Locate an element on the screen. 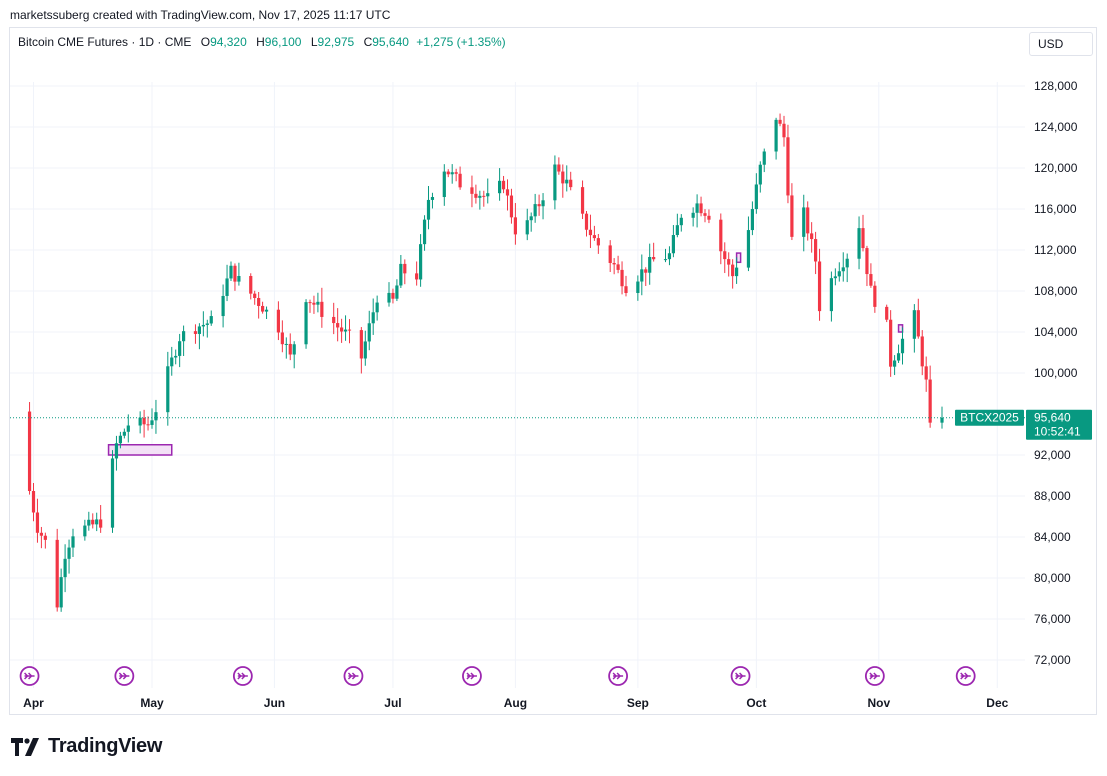 This screenshot has width=1107, height=776. price-tick-label: 80,000 is located at coordinates (1052, 578).